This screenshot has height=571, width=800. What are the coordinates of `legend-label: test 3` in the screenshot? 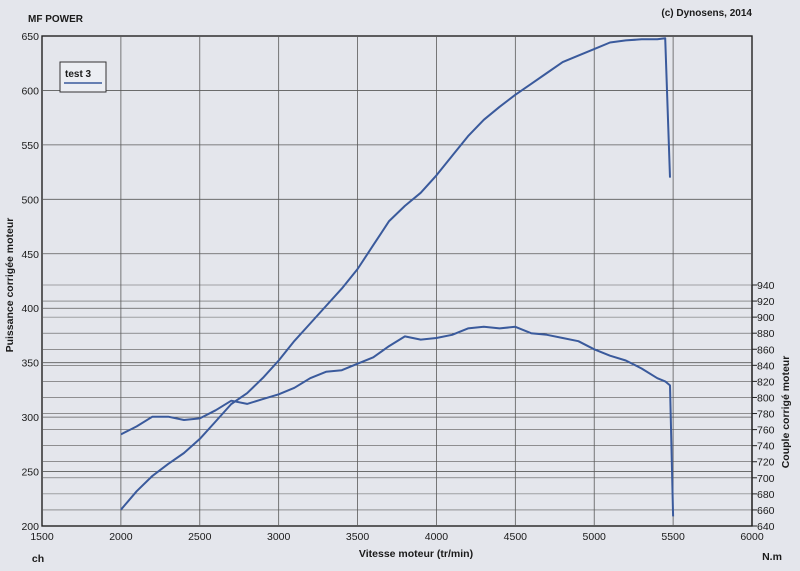 It's located at (78, 74).